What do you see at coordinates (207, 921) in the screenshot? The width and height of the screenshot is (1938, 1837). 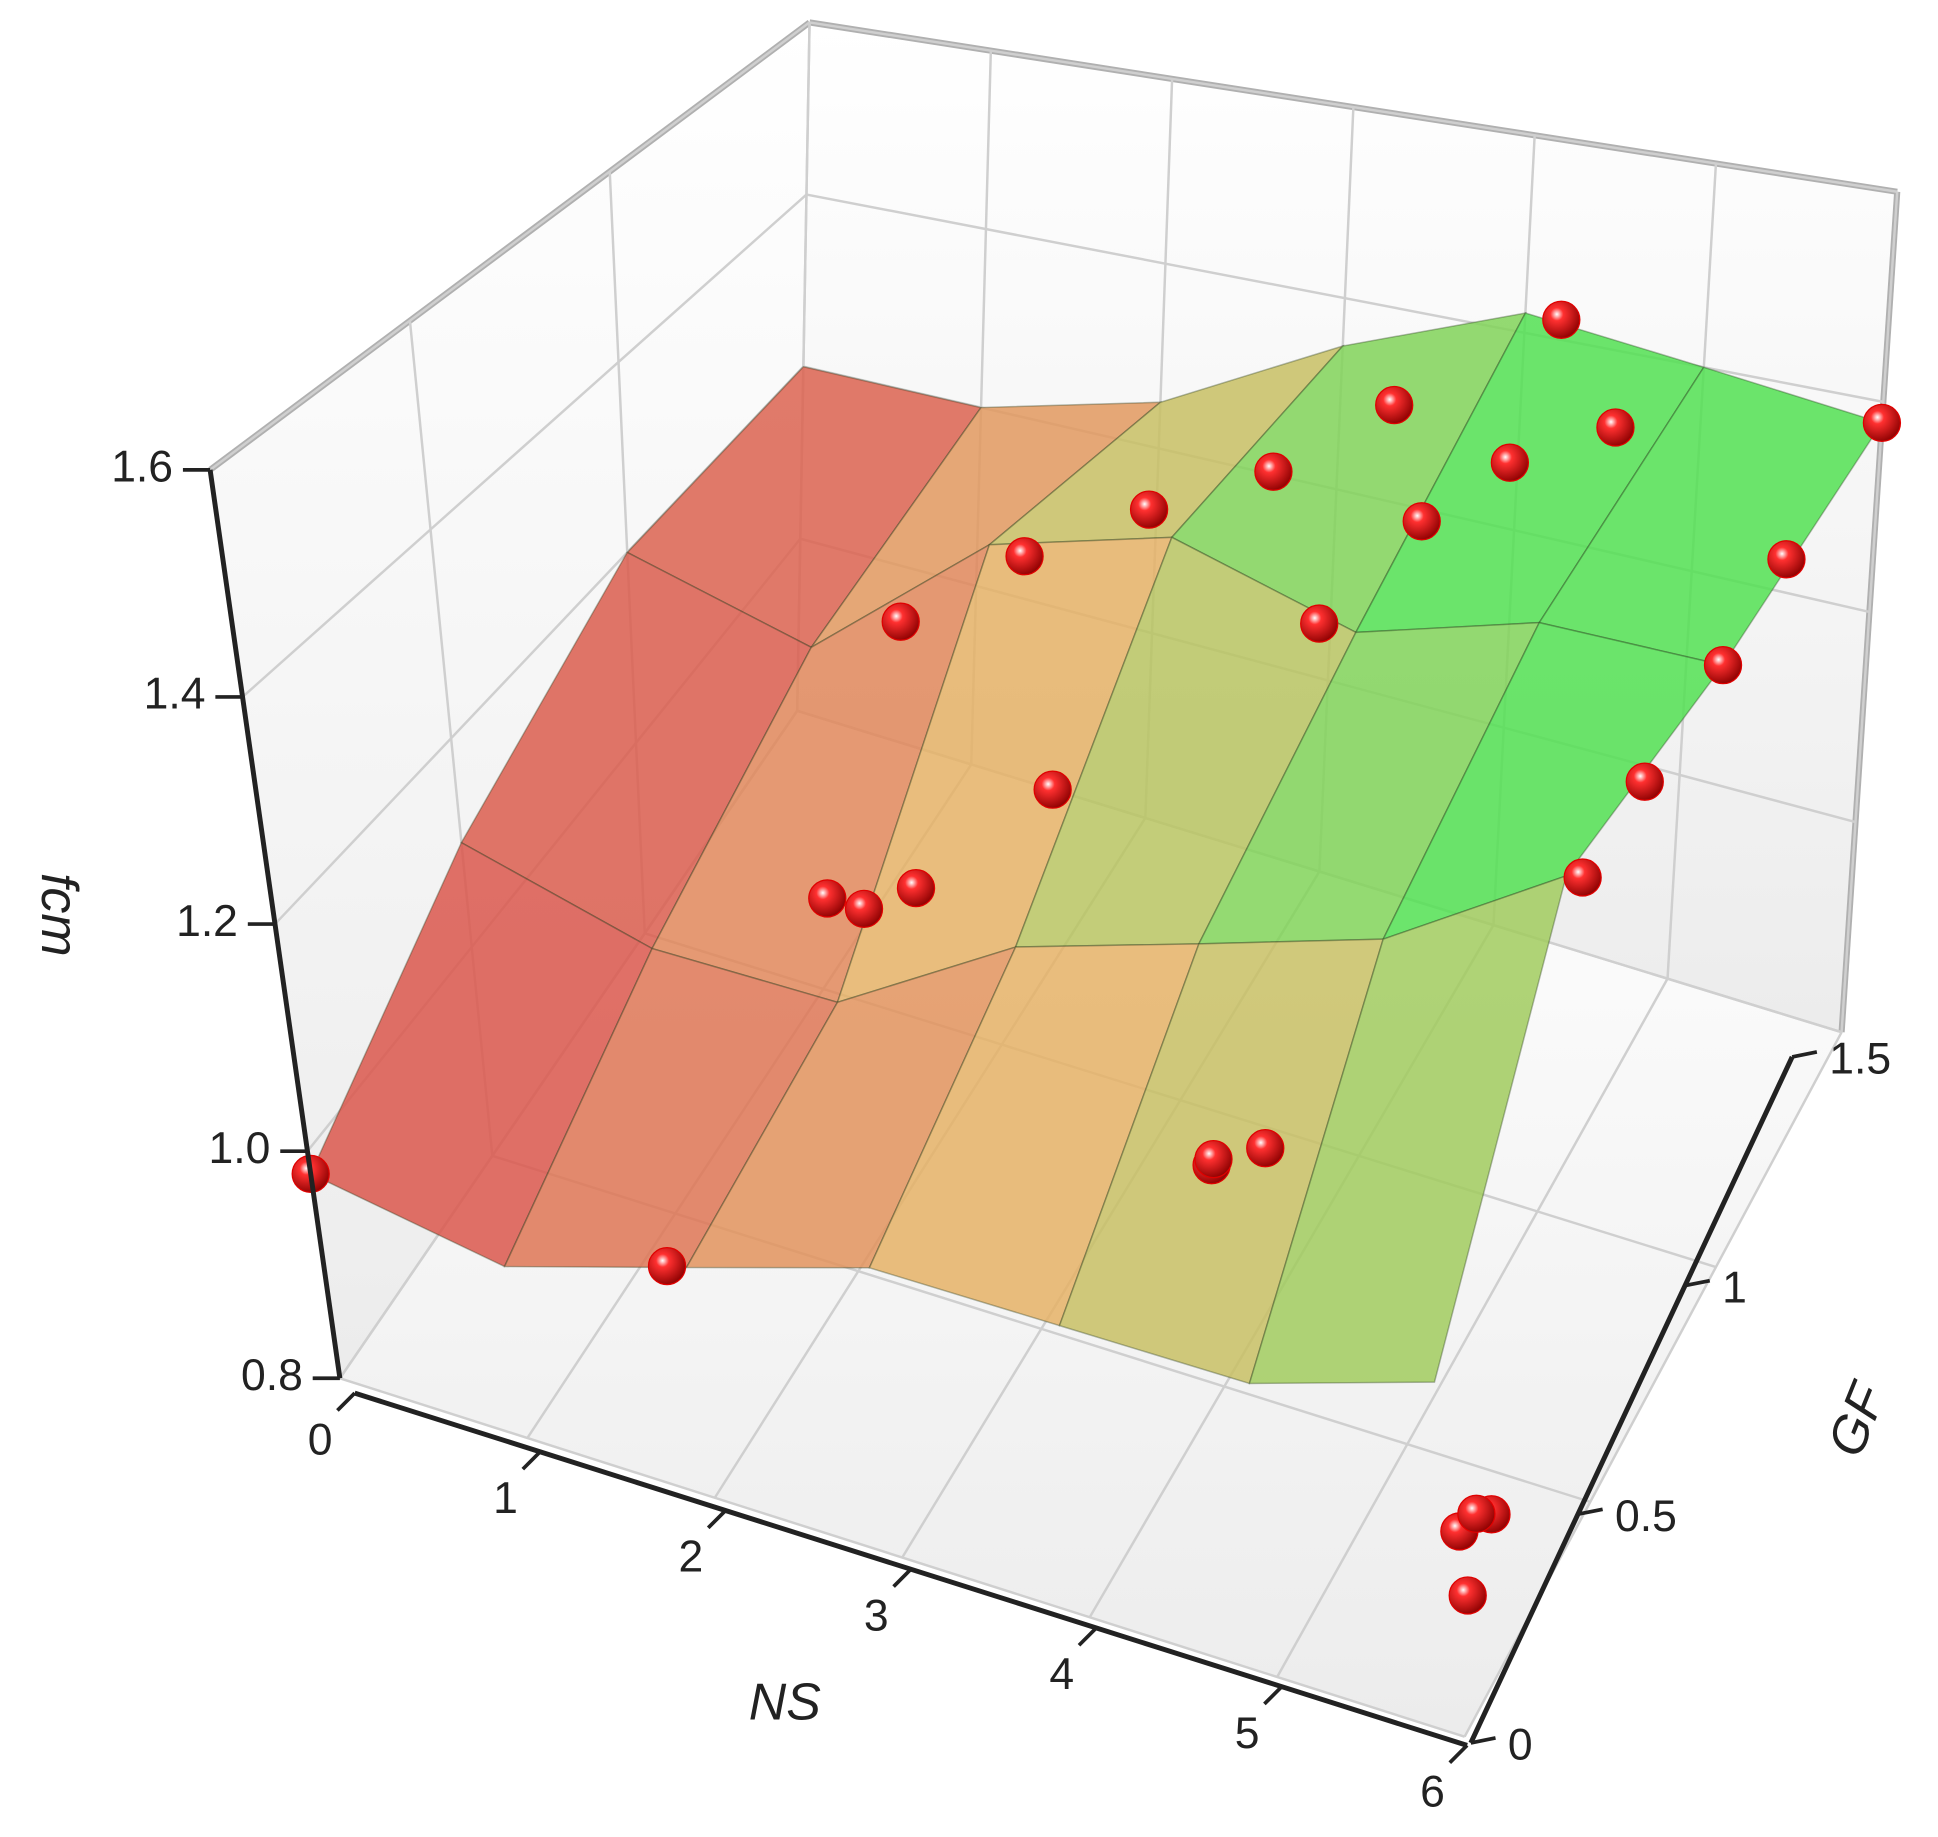 I see `z-tick-label: 1.2` at bounding box center [207, 921].